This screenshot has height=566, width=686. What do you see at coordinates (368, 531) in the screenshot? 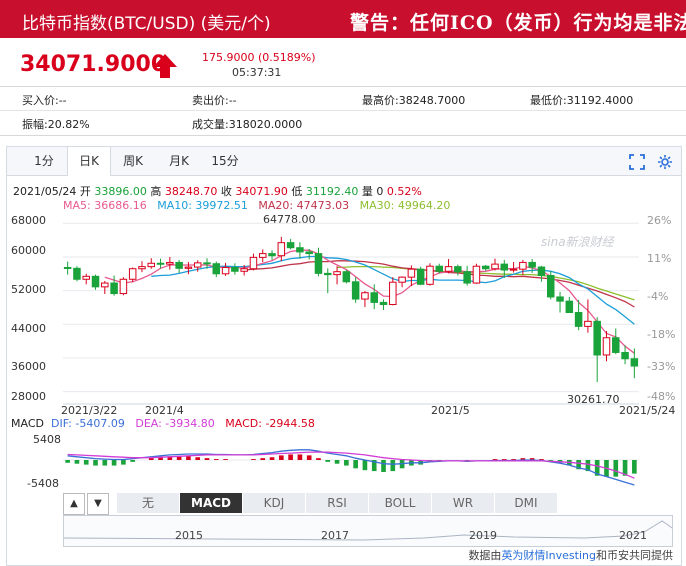
I see `range-navigator` at bounding box center [368, 531].